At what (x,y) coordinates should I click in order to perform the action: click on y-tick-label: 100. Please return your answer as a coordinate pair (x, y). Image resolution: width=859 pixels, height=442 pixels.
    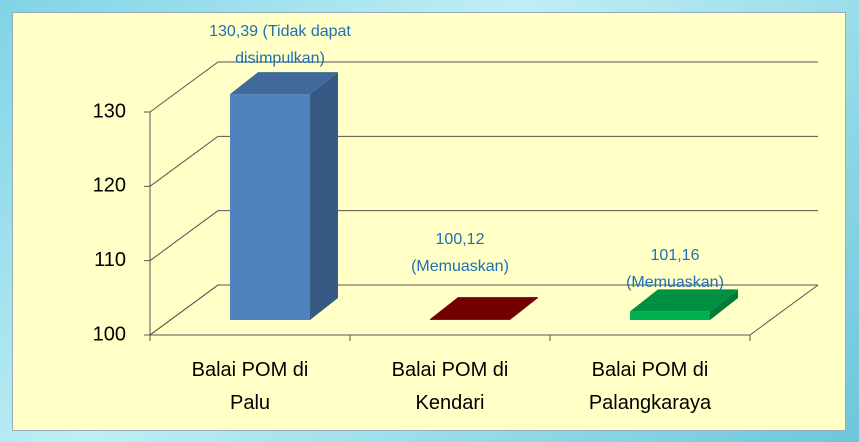
    Looking at the image, I should click on (109, 334).